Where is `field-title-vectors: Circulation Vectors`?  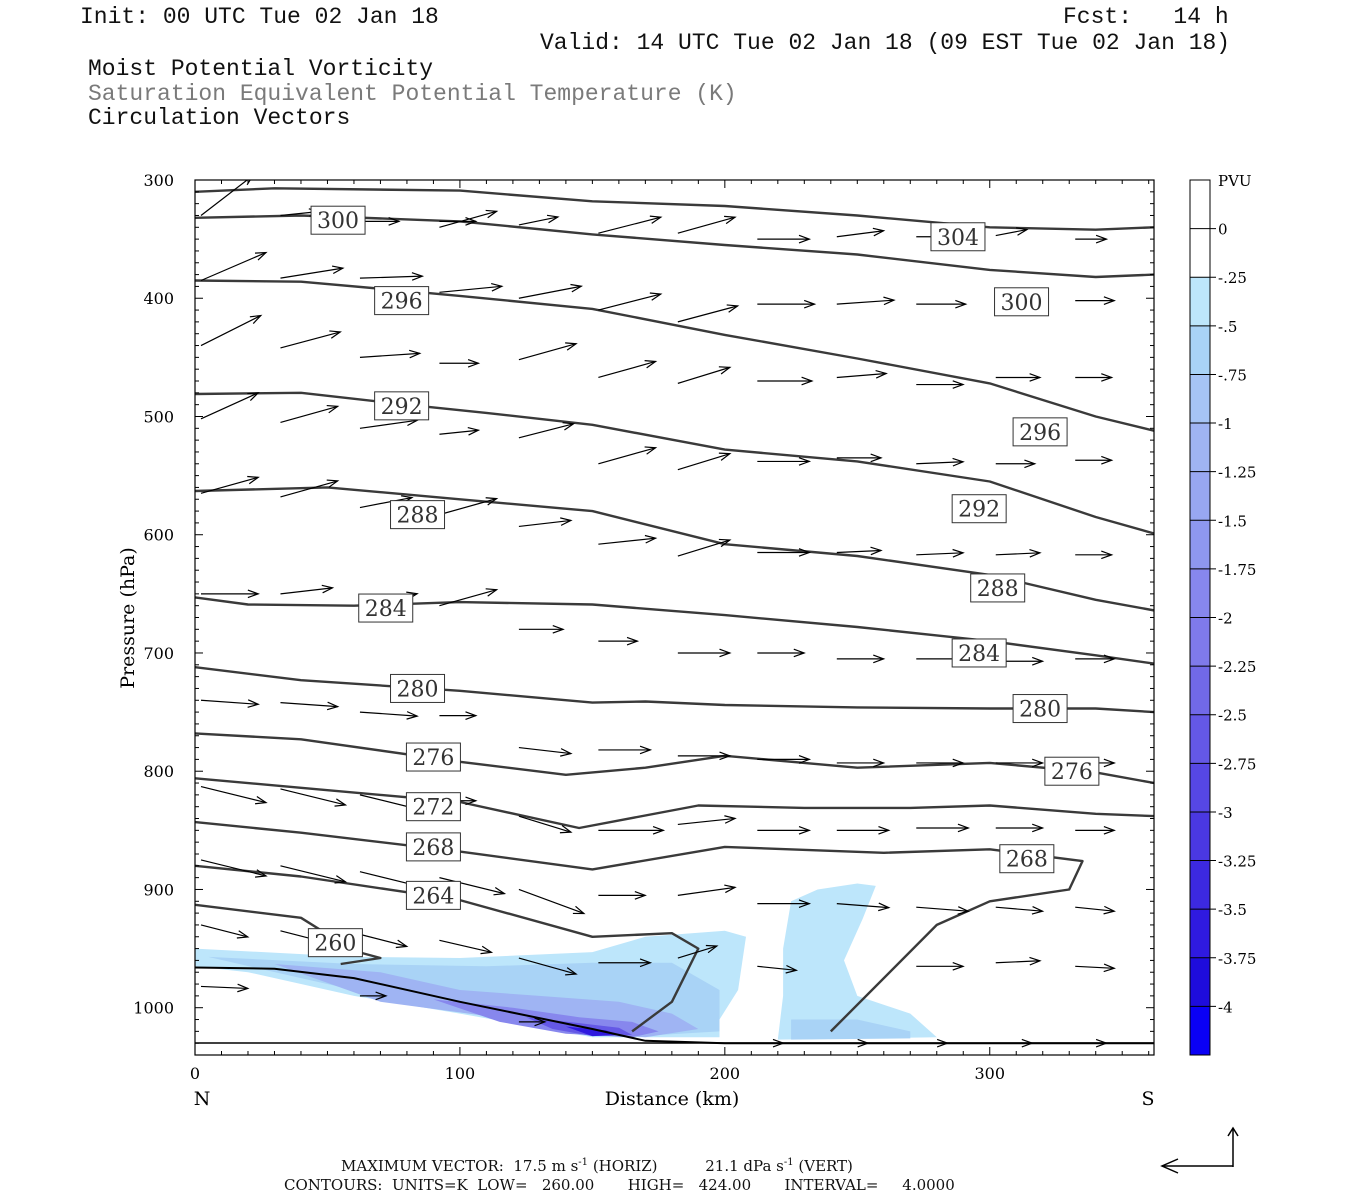 field-title-vectors: Circulation Vectors is located at coordinates (219, 118).